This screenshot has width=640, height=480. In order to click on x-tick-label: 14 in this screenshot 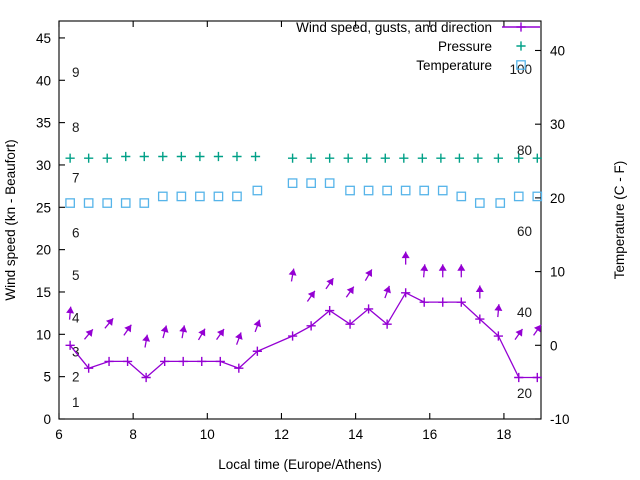, I will do `click(356, 434)`.